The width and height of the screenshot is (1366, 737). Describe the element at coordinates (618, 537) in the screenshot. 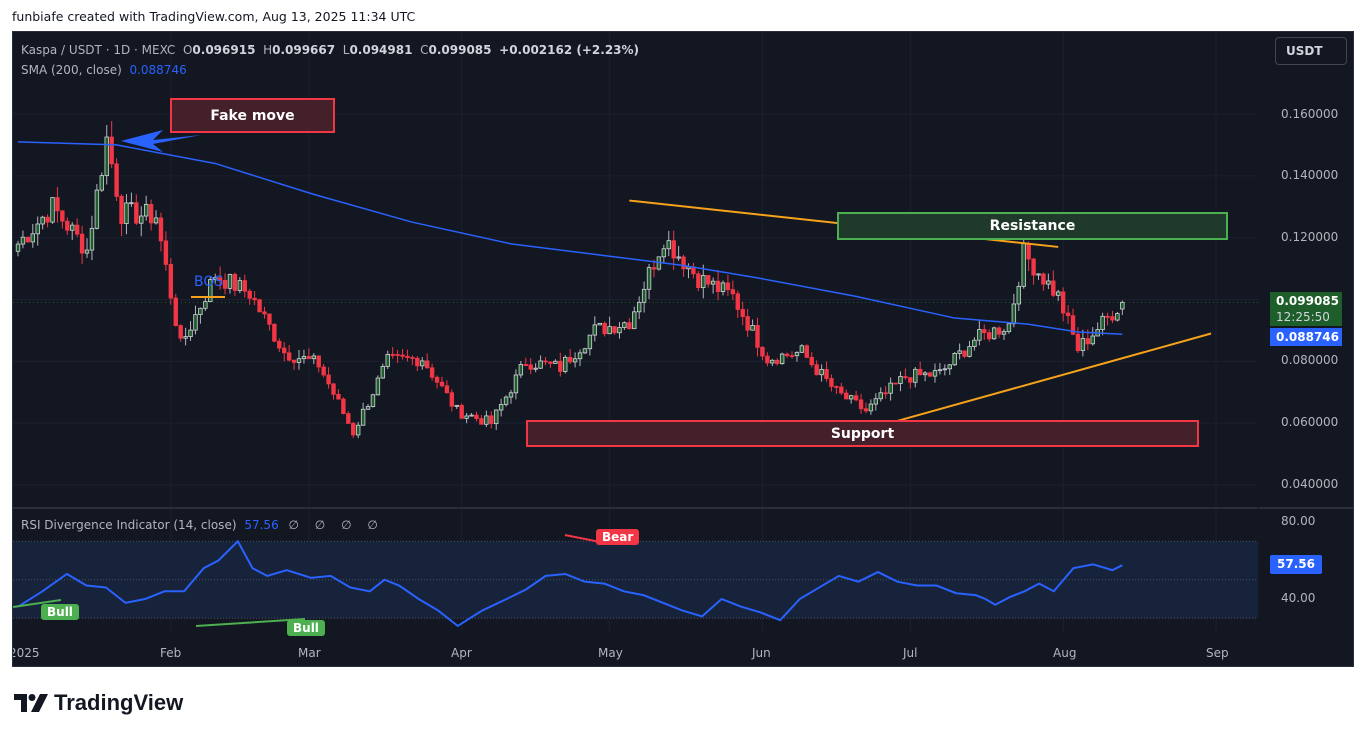

I see `bear-divergence-label: Bear` at that location.